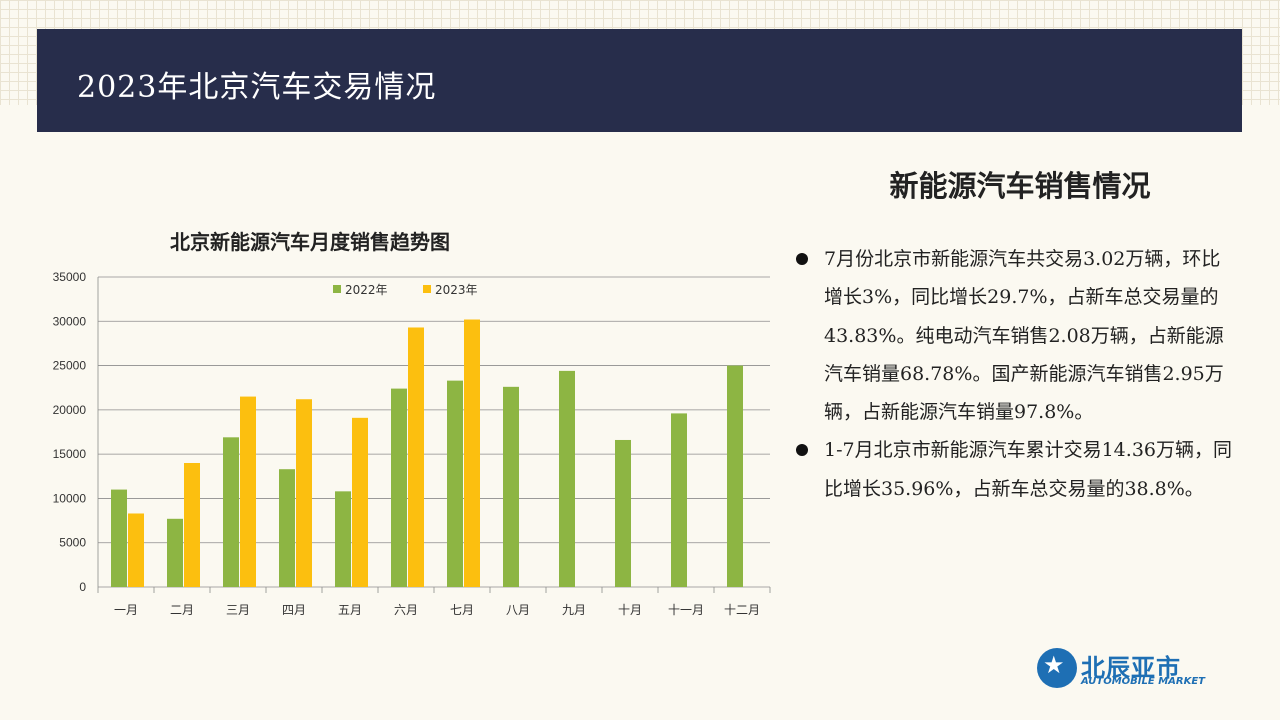 Image resolution: width=1280 pixels, height=720 pixels. I want to click on y-tick-label: 20000, so click(70, 410).